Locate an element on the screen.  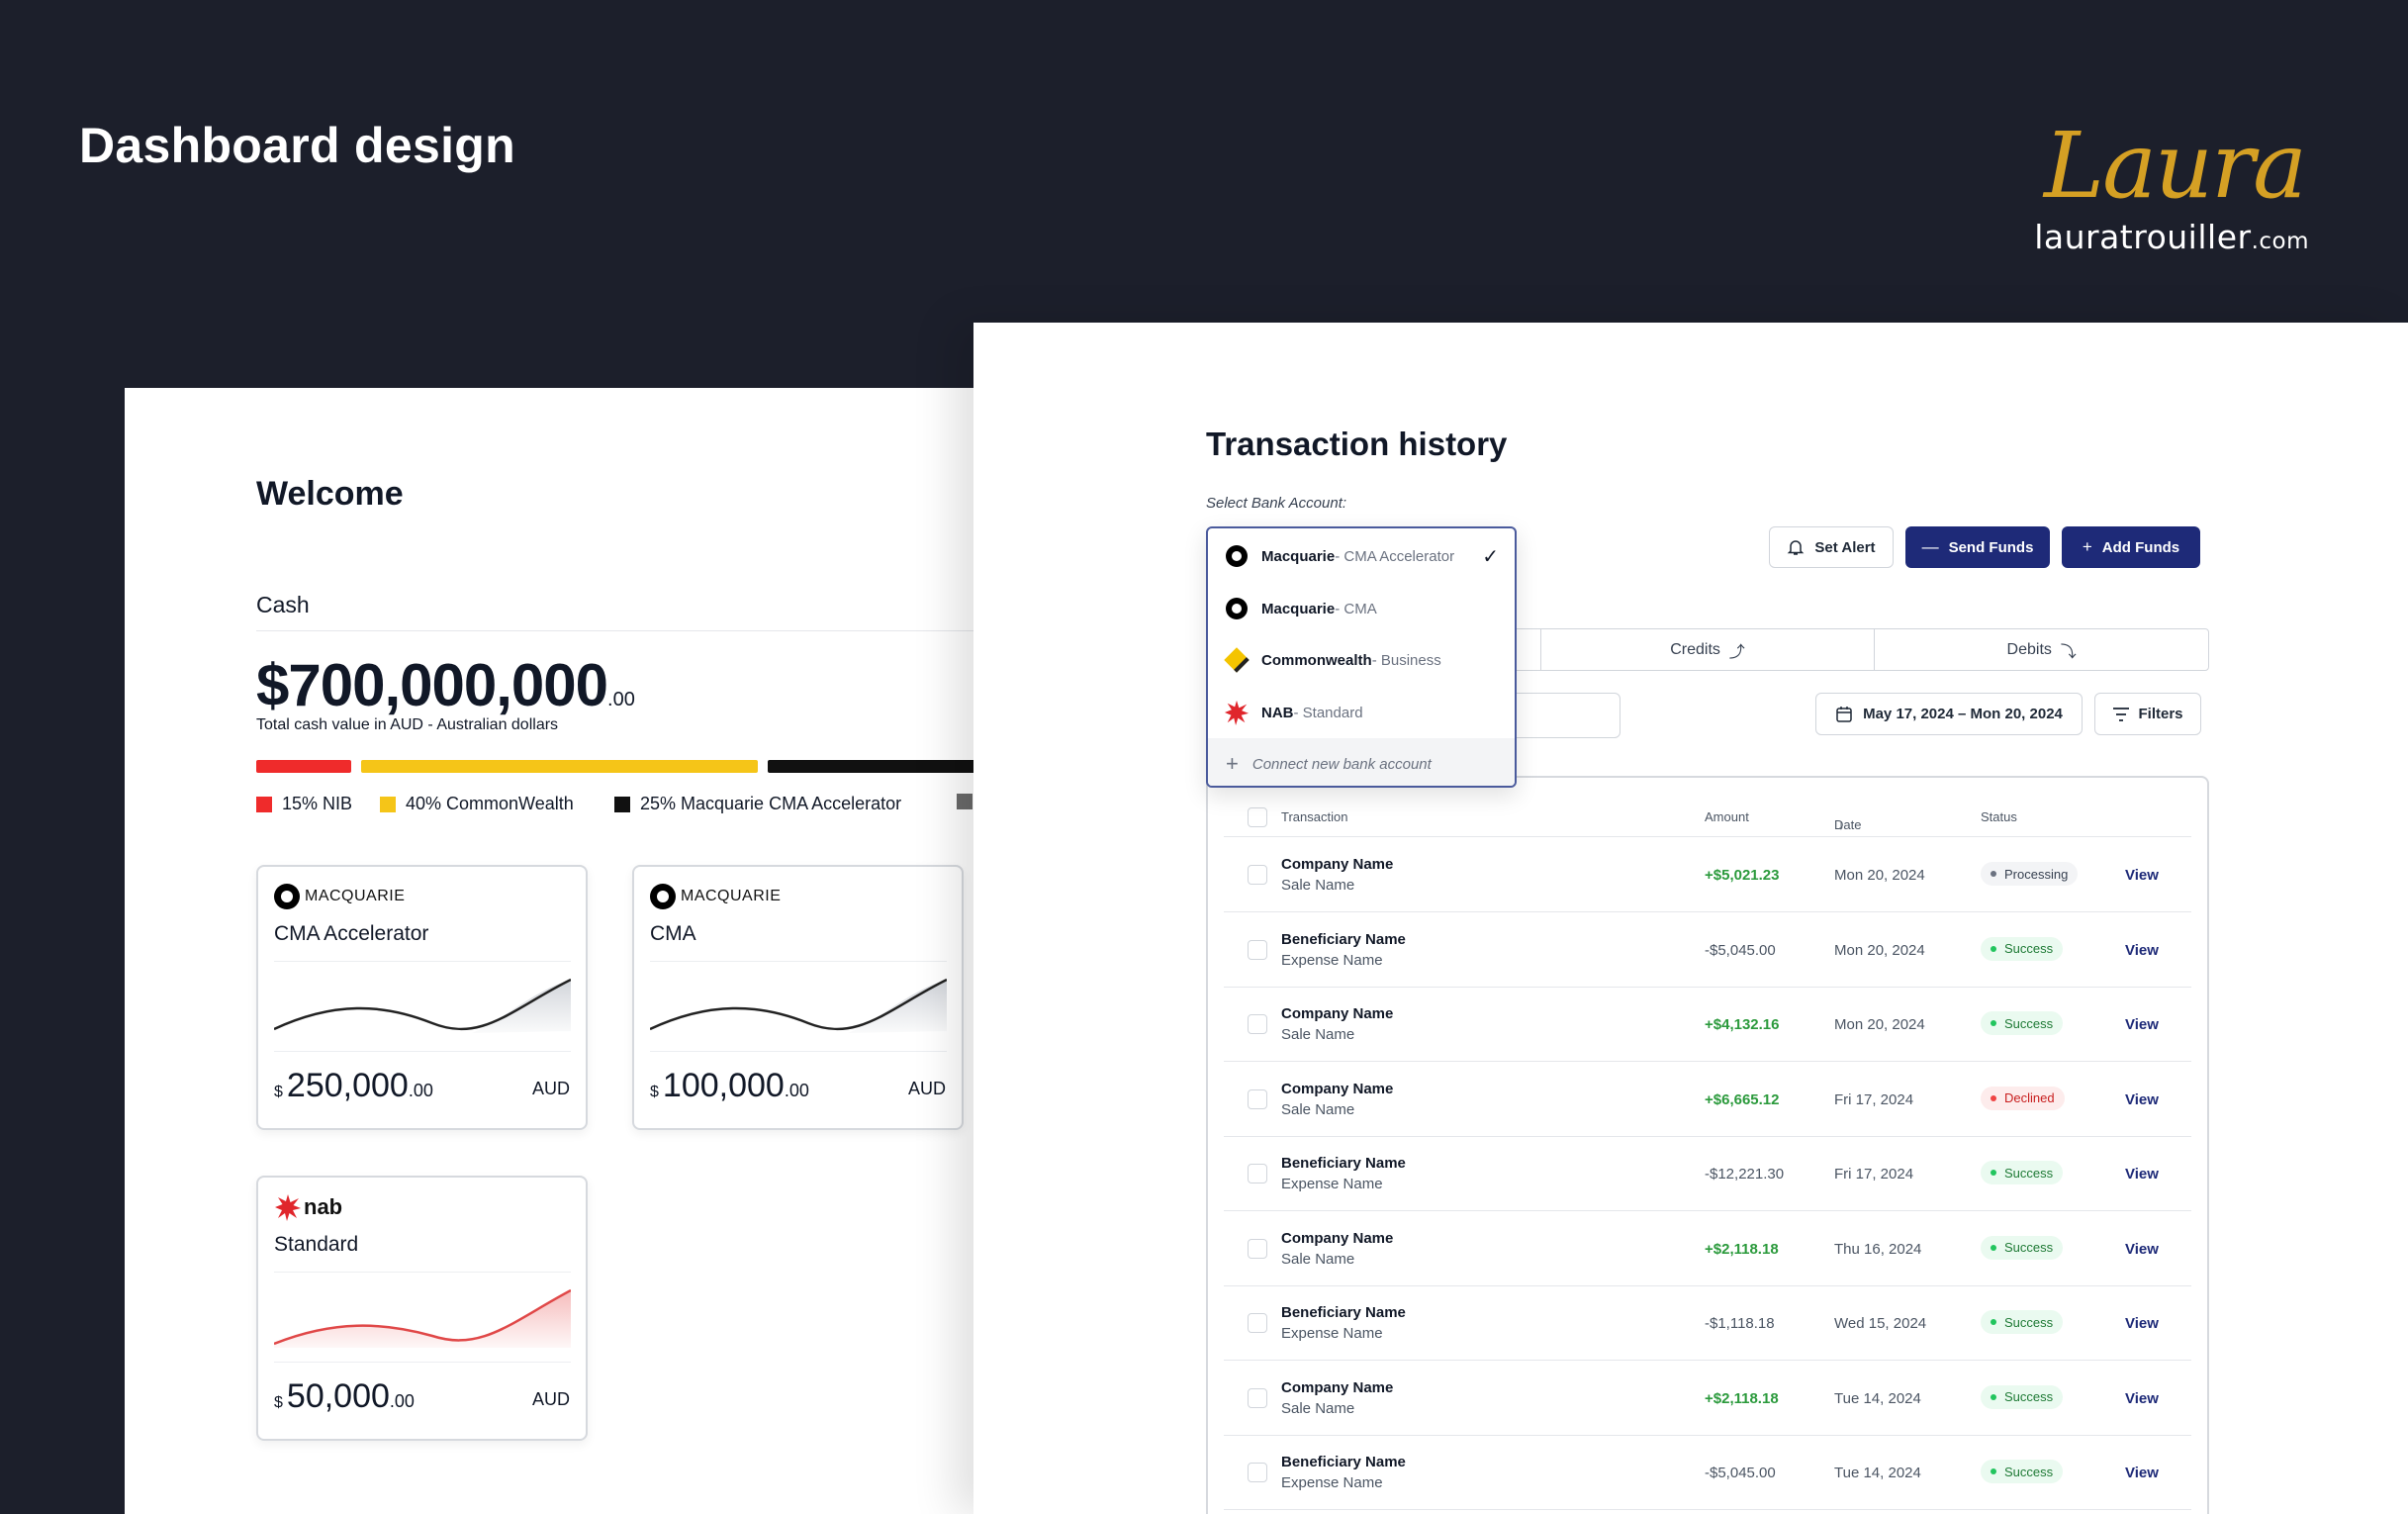
status-badge: Processing is located at coordinates (2030, 874).